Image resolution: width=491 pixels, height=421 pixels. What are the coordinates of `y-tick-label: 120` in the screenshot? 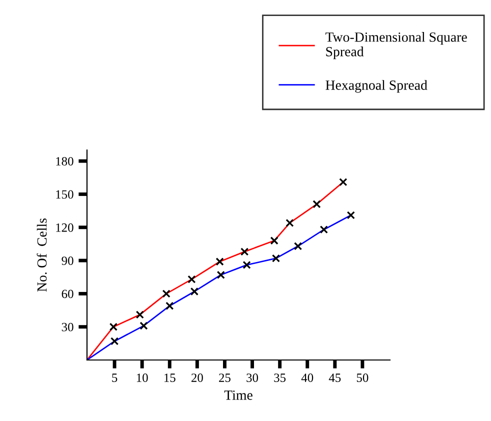 It's located at (65, 227).